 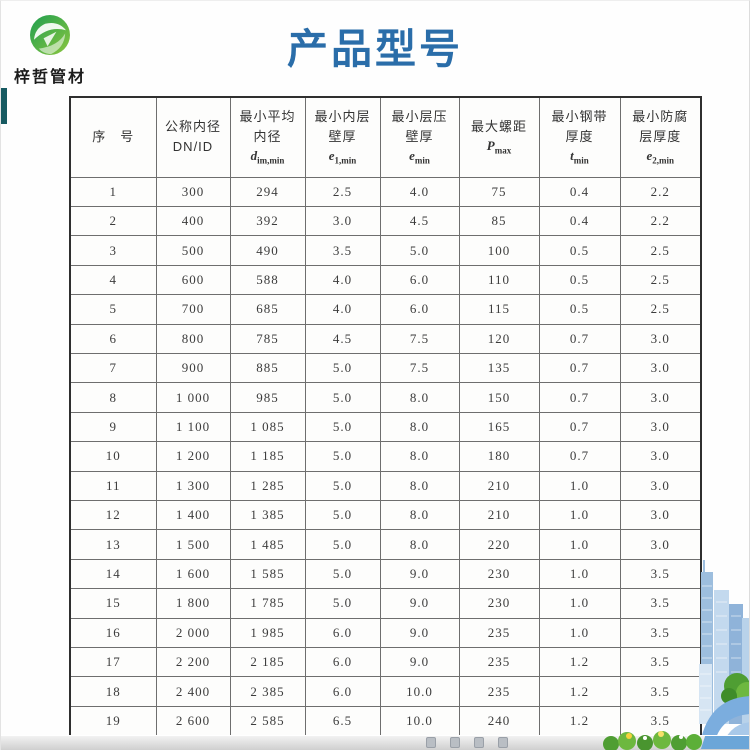 I want to click on table-cell: 10, so click(x=113, y=456).